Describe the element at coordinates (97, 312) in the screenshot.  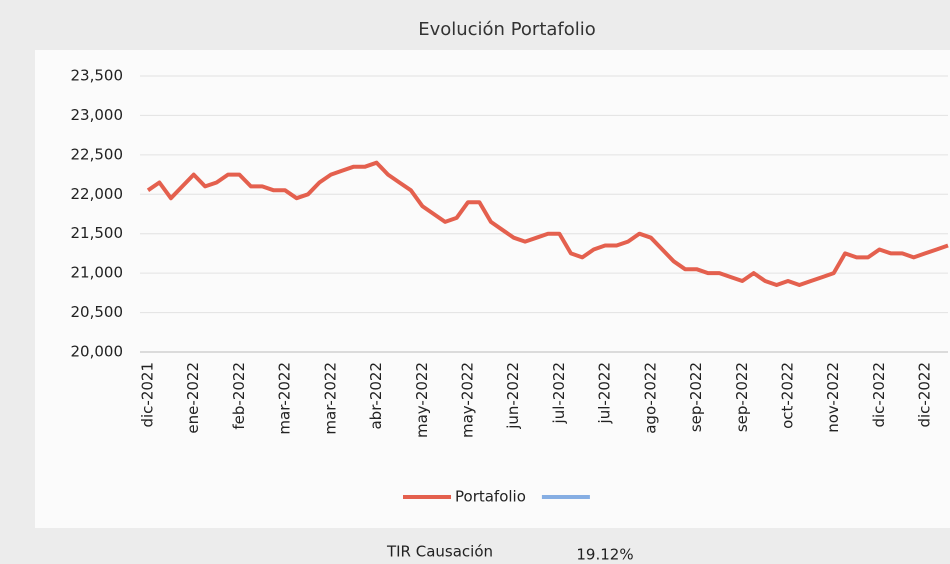
I see `y-tick-label: 20,500` at that location.